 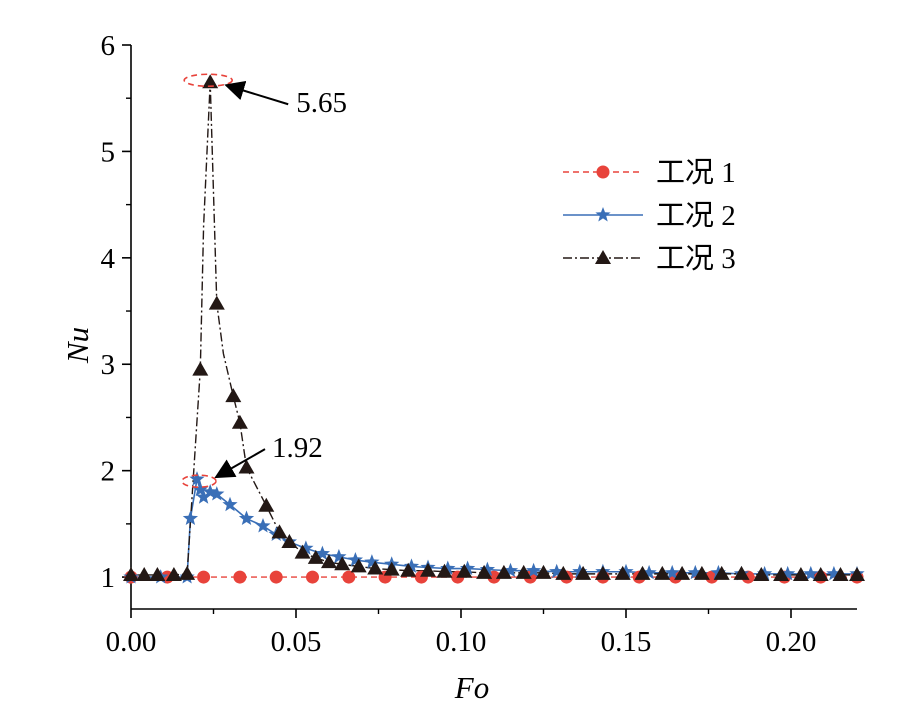 I want to click on annotations: 5.65 1.92, so click(x=264, y=280).